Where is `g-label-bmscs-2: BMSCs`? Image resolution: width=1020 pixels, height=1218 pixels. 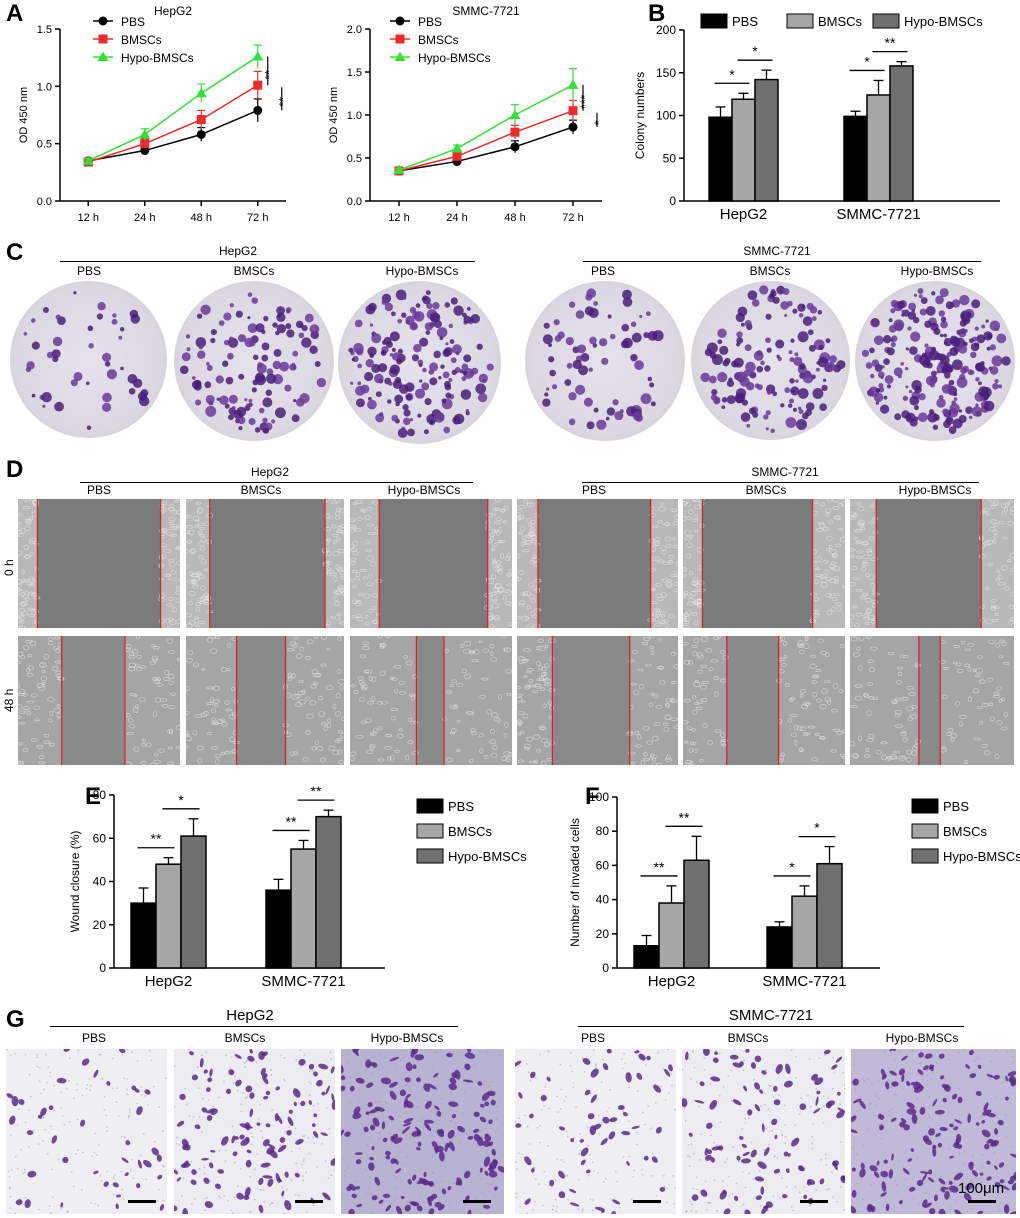
g-label-bmscs-2: BMSCs is located at coordinates (748, 1038).